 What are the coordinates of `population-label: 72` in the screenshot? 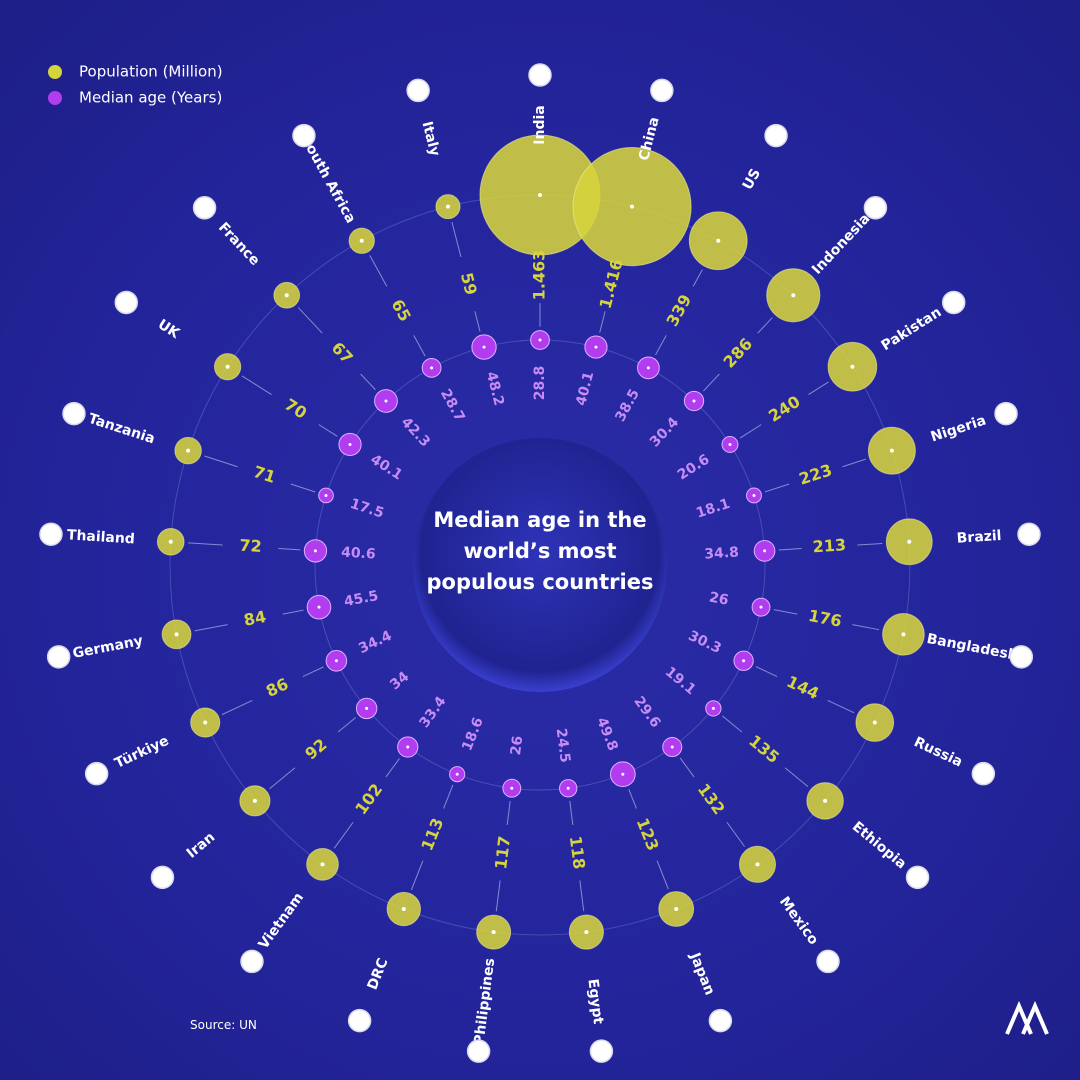 It's located at (250, 546).